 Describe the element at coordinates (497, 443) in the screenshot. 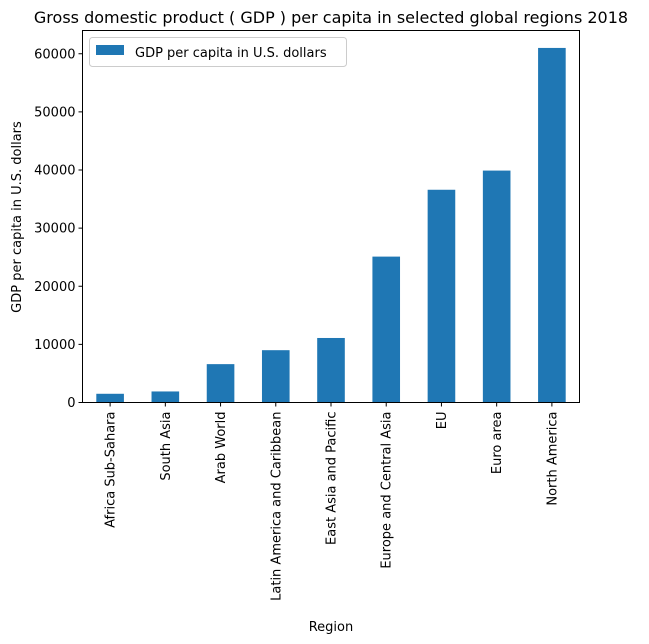

I see `x-tick-label: Euro area` at that location.